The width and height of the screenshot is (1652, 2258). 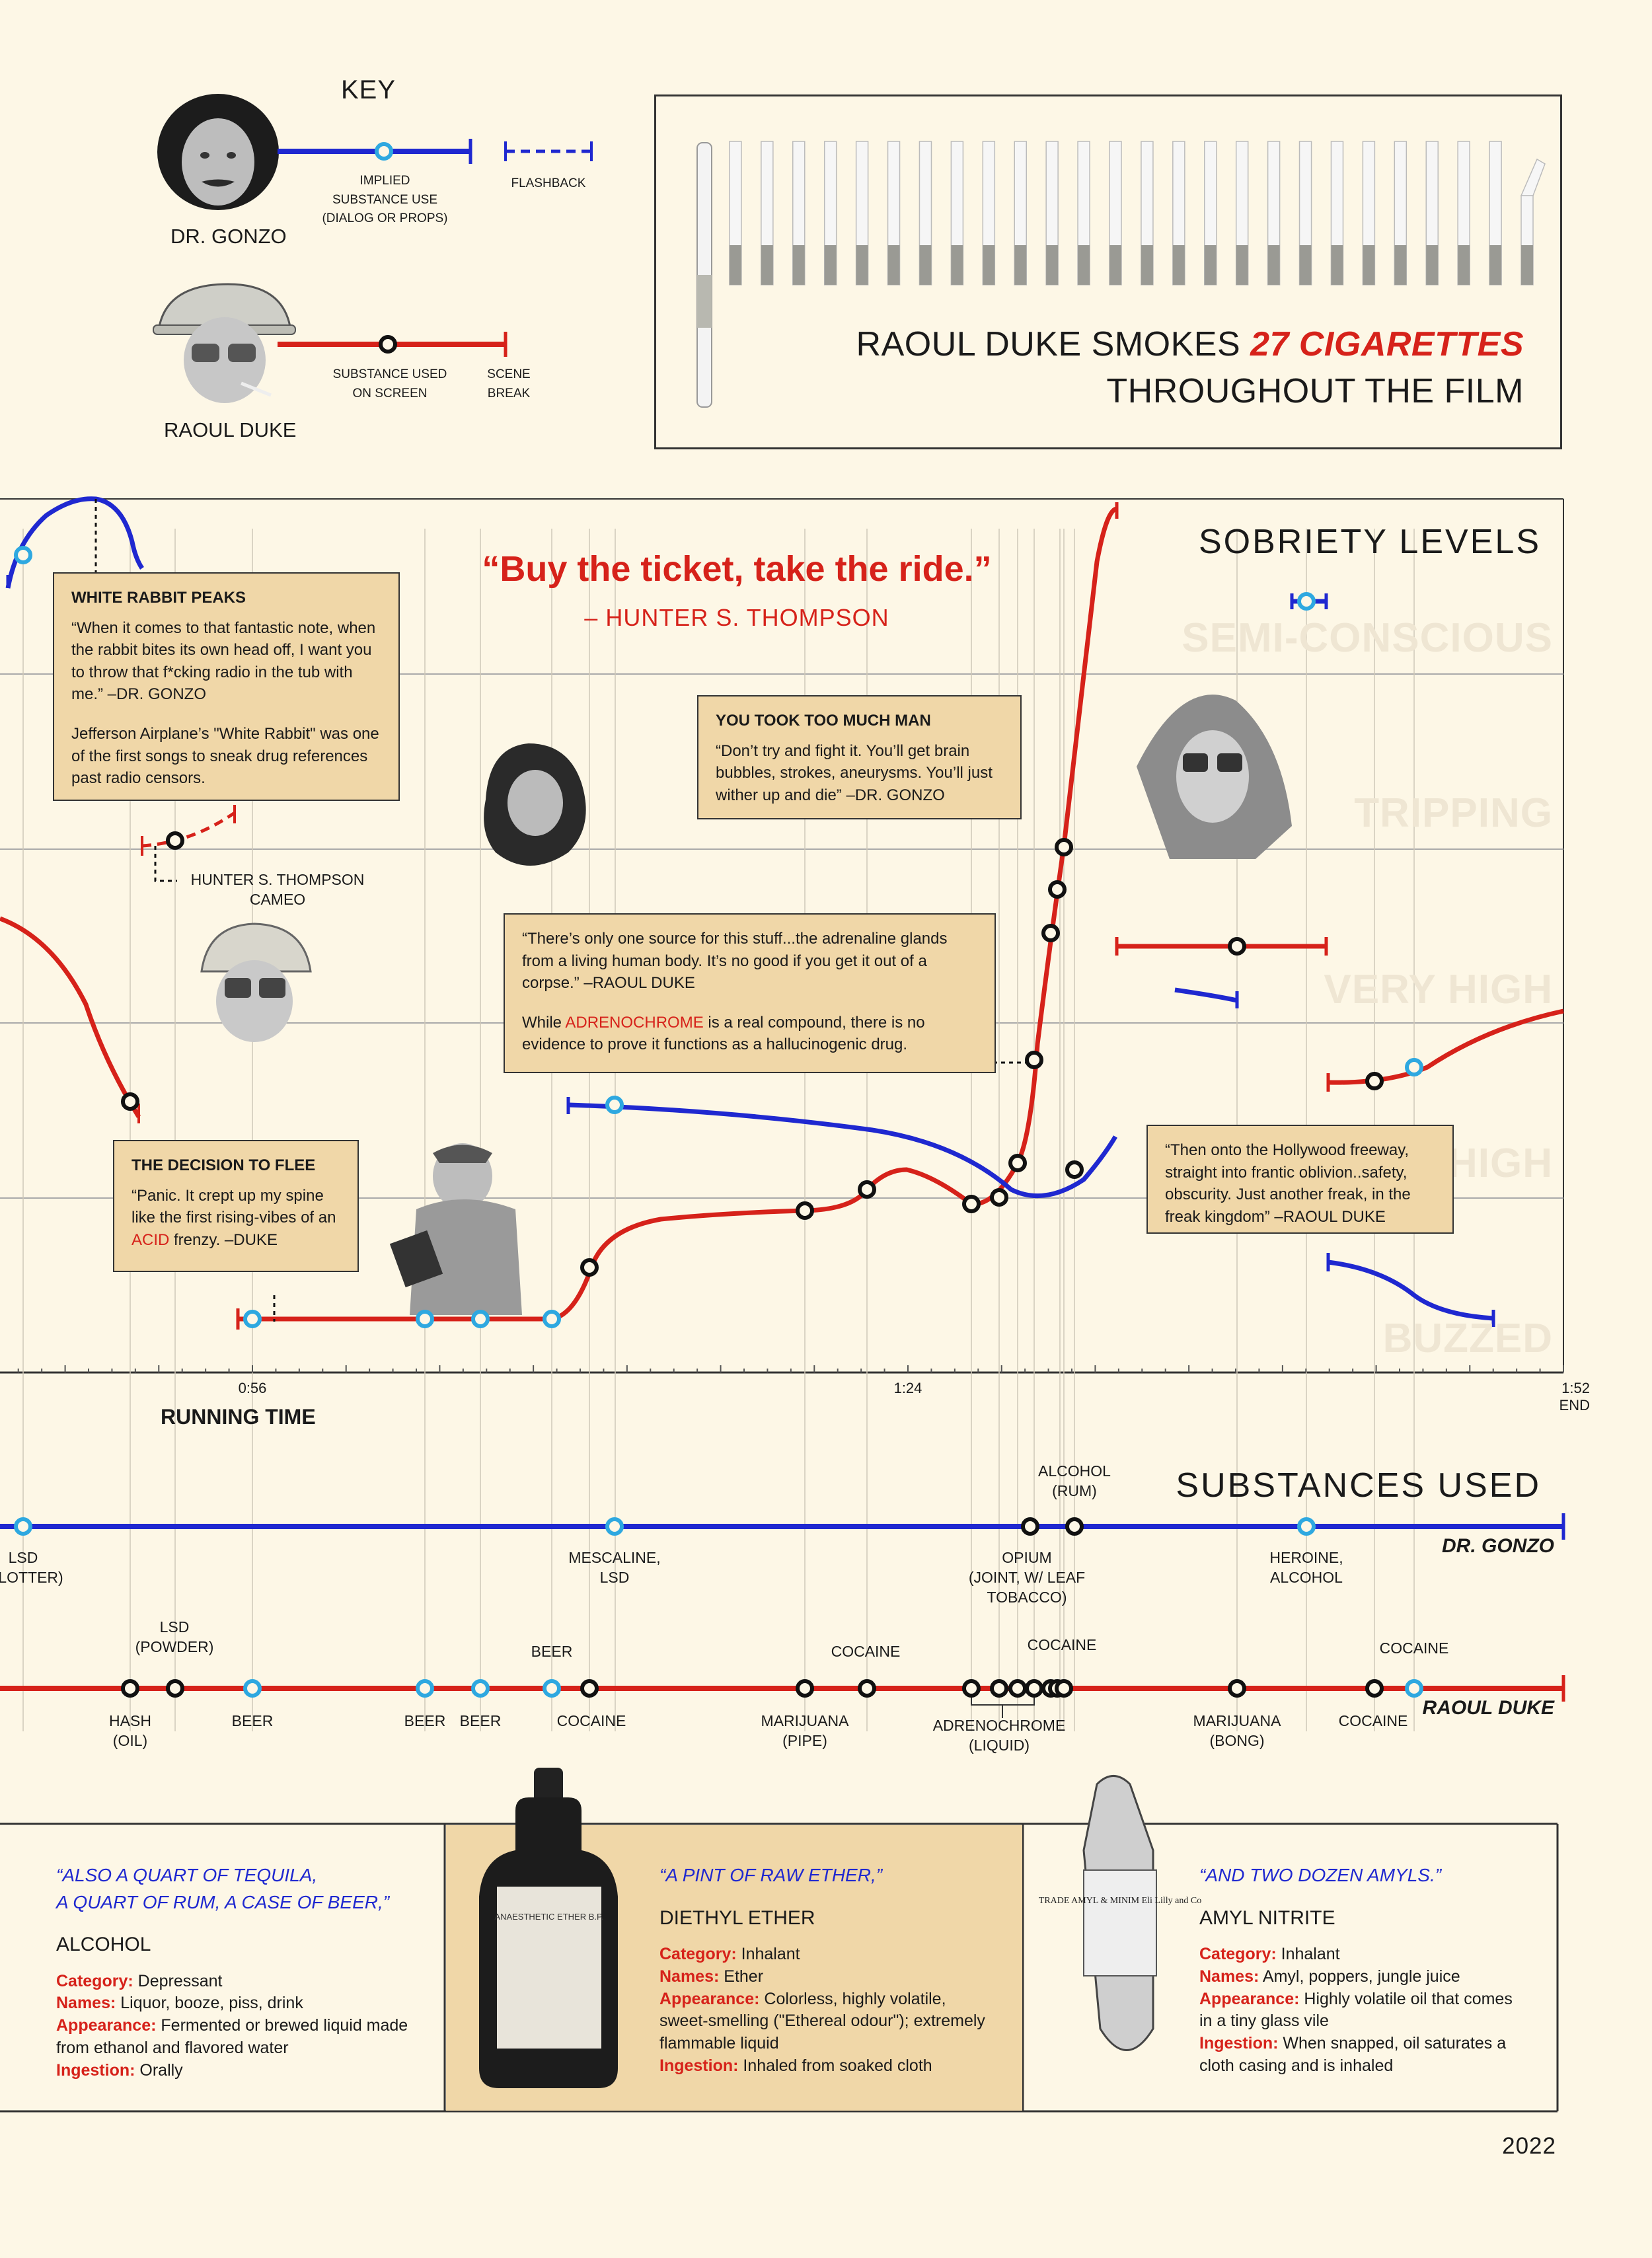 I want to click on substance-label: MARIJUANA (BONG), so click(x=1237, y=1730).